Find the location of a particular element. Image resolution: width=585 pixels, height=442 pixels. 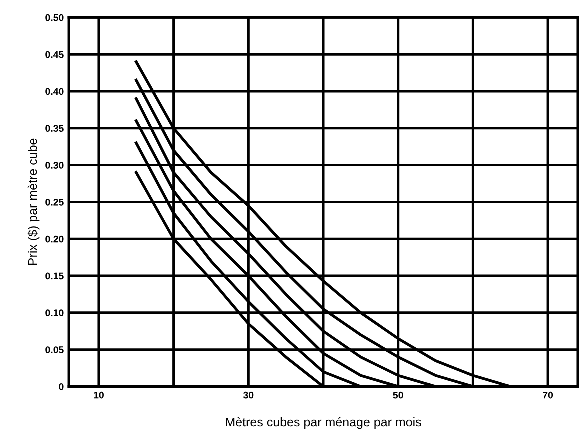

y-axis-title: Prix ($) par mètre cube is located at coordinates (34, 202).